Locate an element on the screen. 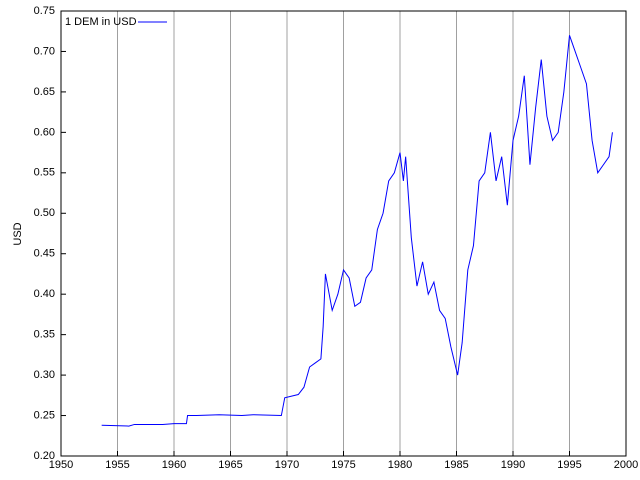 Image resolution: width=640 pixels, height=480 pixels. y-tick-label: 0.30 is located at coordinates (44, 375).